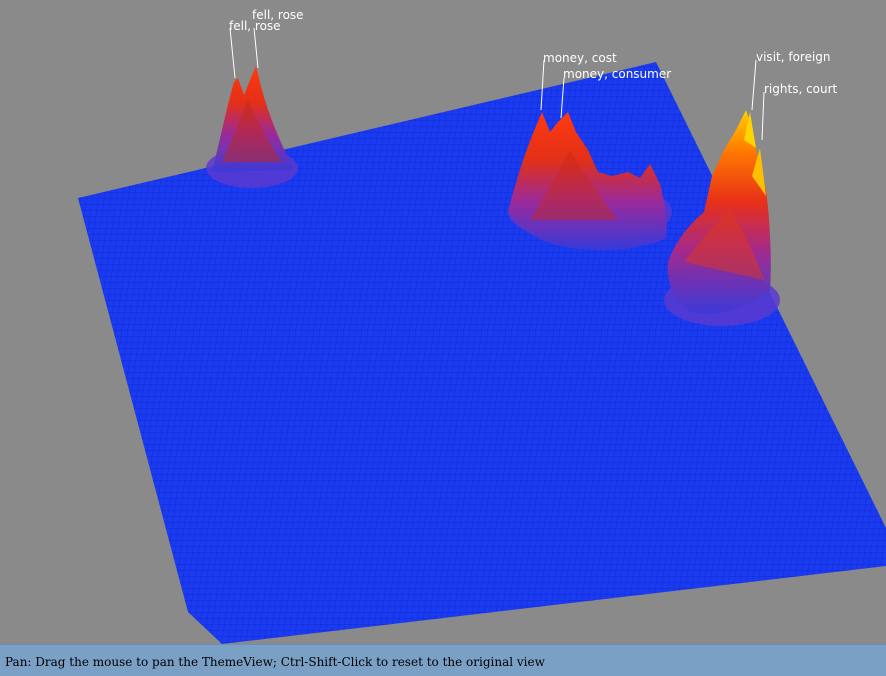 The height and width of the screenshot is (676, 886). Describe the element at coordinates (590, 181) in the screenshot. I see `terrain-peak-money` at that location.